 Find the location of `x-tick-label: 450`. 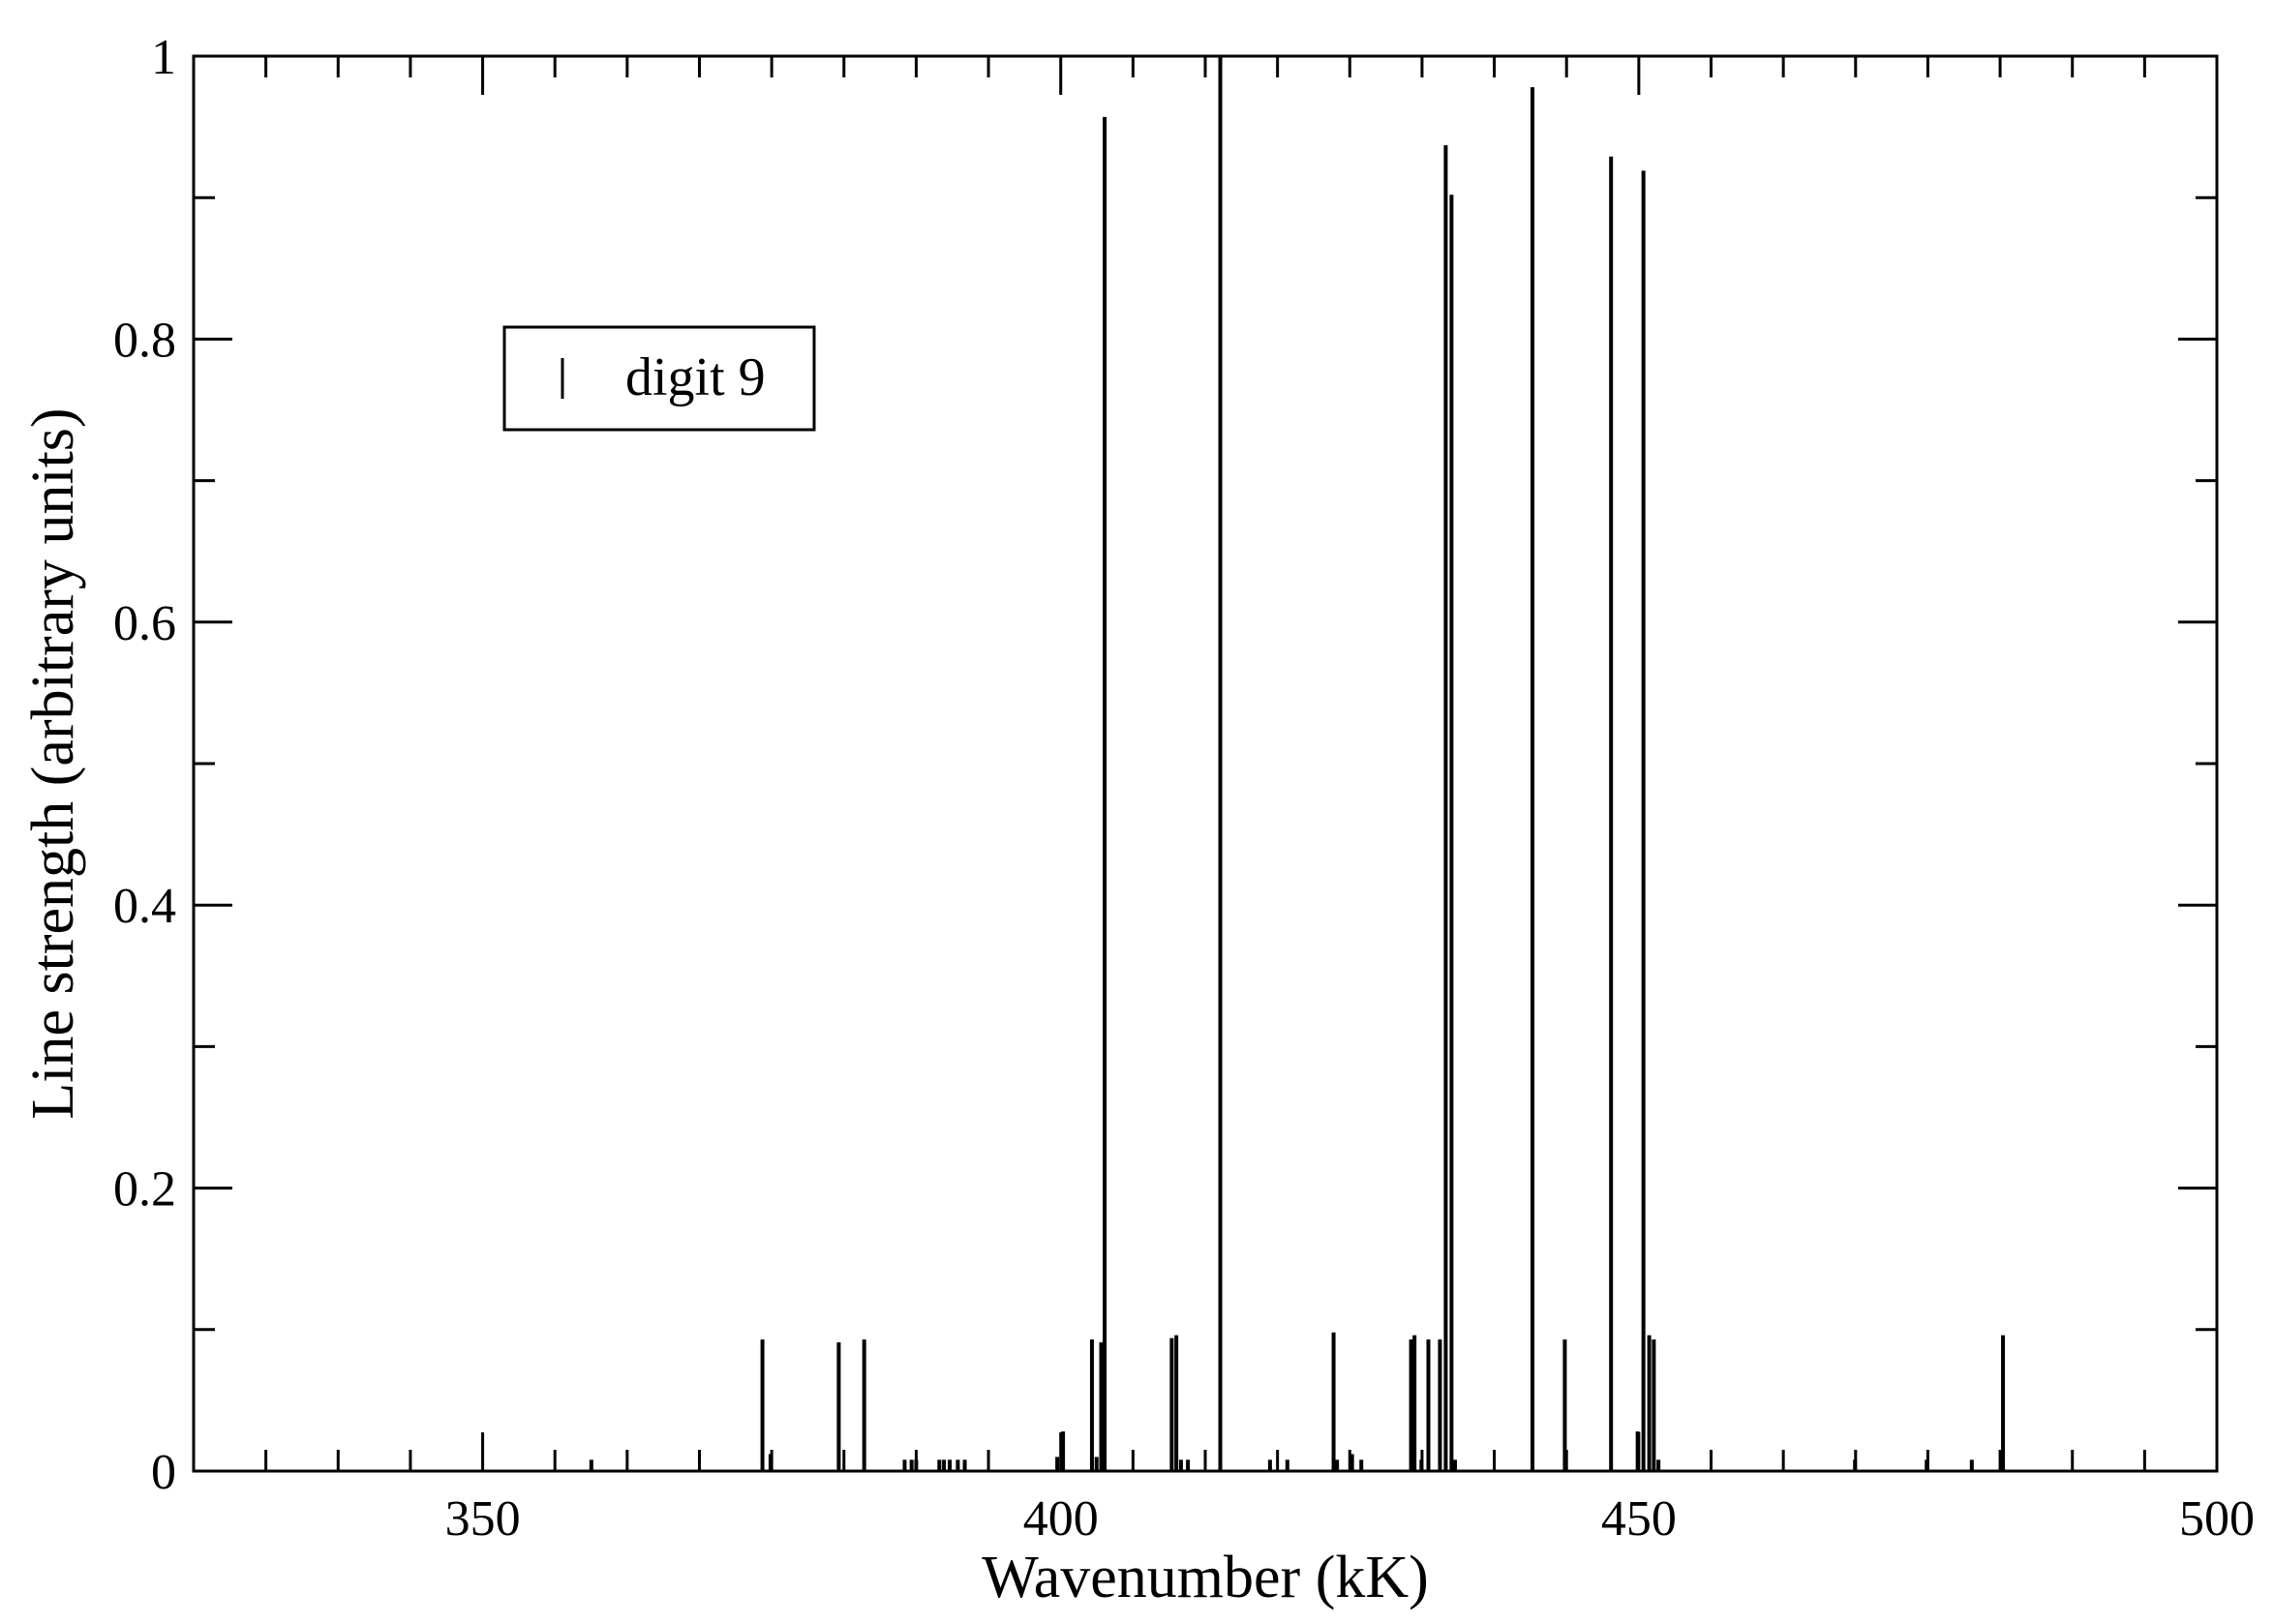

x-tick-label: 450 is located at coordinates (1639, 1519).